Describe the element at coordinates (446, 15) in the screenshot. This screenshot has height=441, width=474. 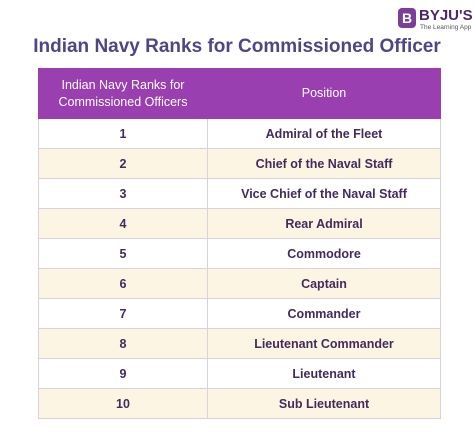
I see `logo-name: BYJU'S` at that location.